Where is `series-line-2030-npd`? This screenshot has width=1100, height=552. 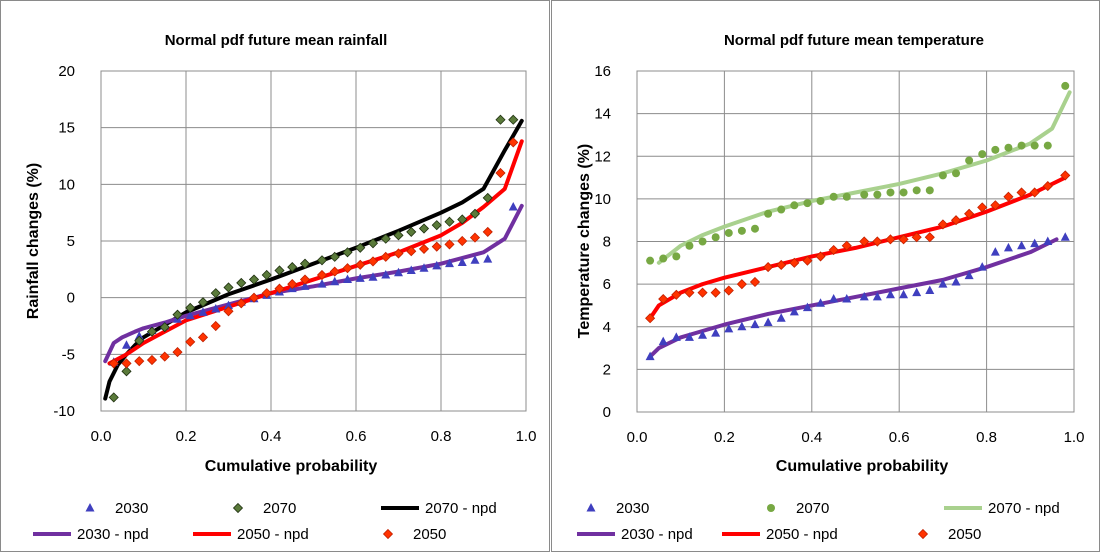 series-line-2030-npd is located at coordinates (313, 283).